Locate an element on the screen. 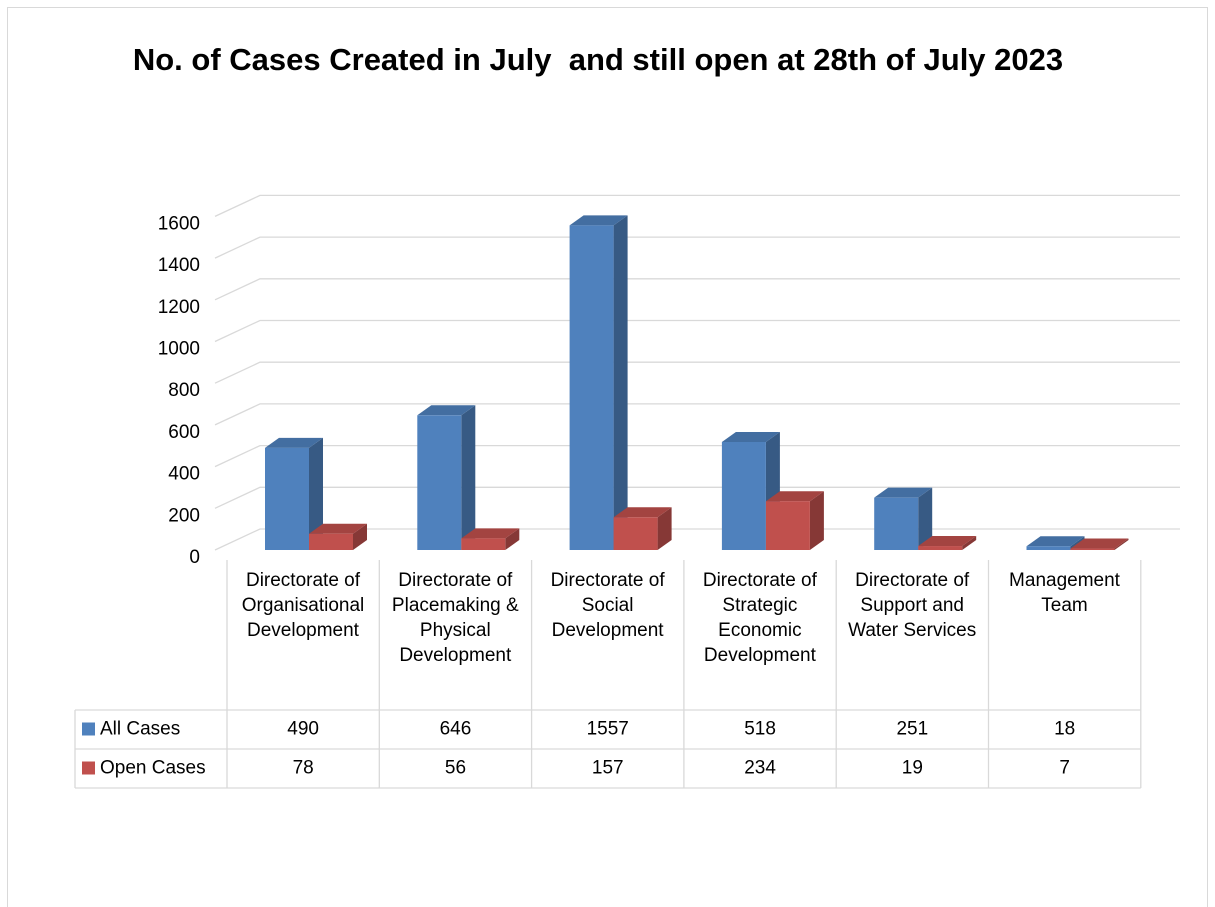 This screenshot has width=1215, height=907. y-tick-label: 200 is located at coordinates (184, 515).